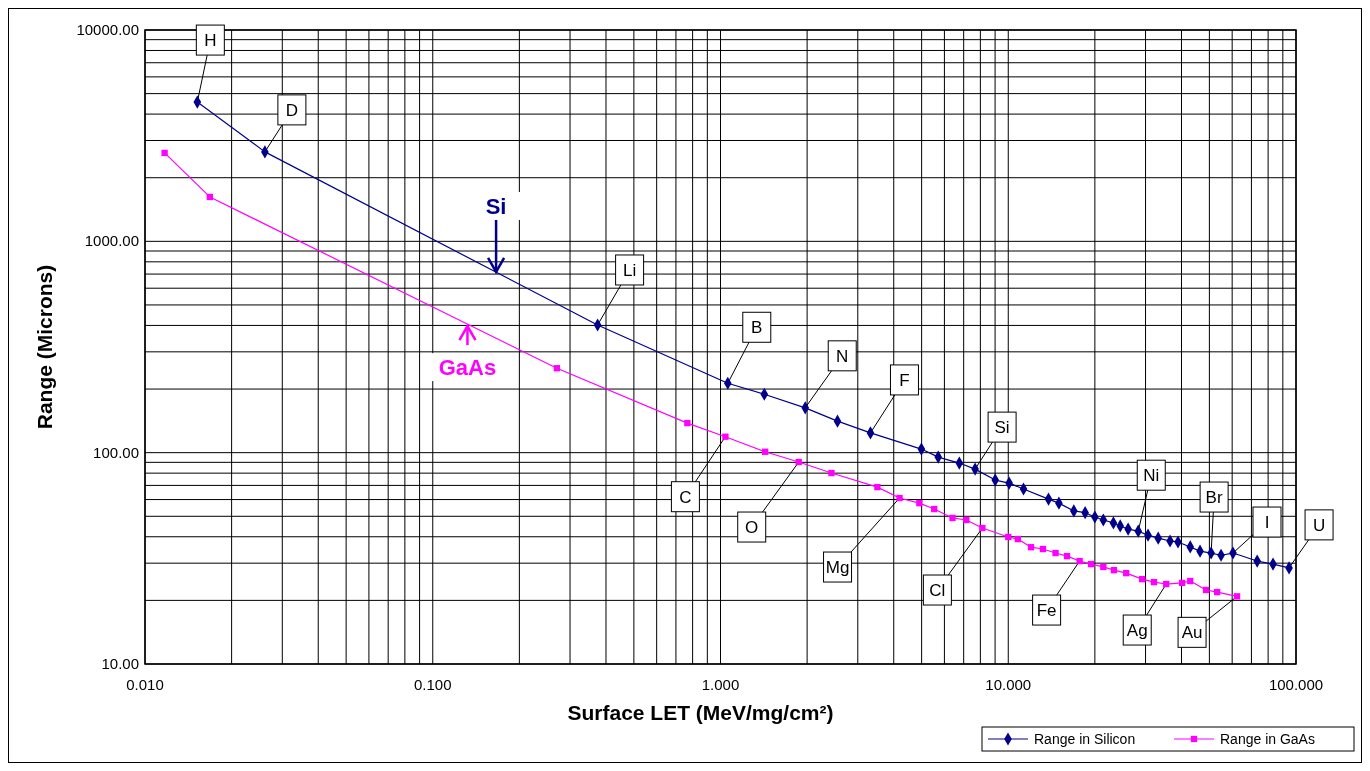 The height and width of the screenshot is (771, 1370). What do you see at coordinates (1137, 631) in the screenshot?
I see `annotation: Ag` at bounding box center [1137, 631].